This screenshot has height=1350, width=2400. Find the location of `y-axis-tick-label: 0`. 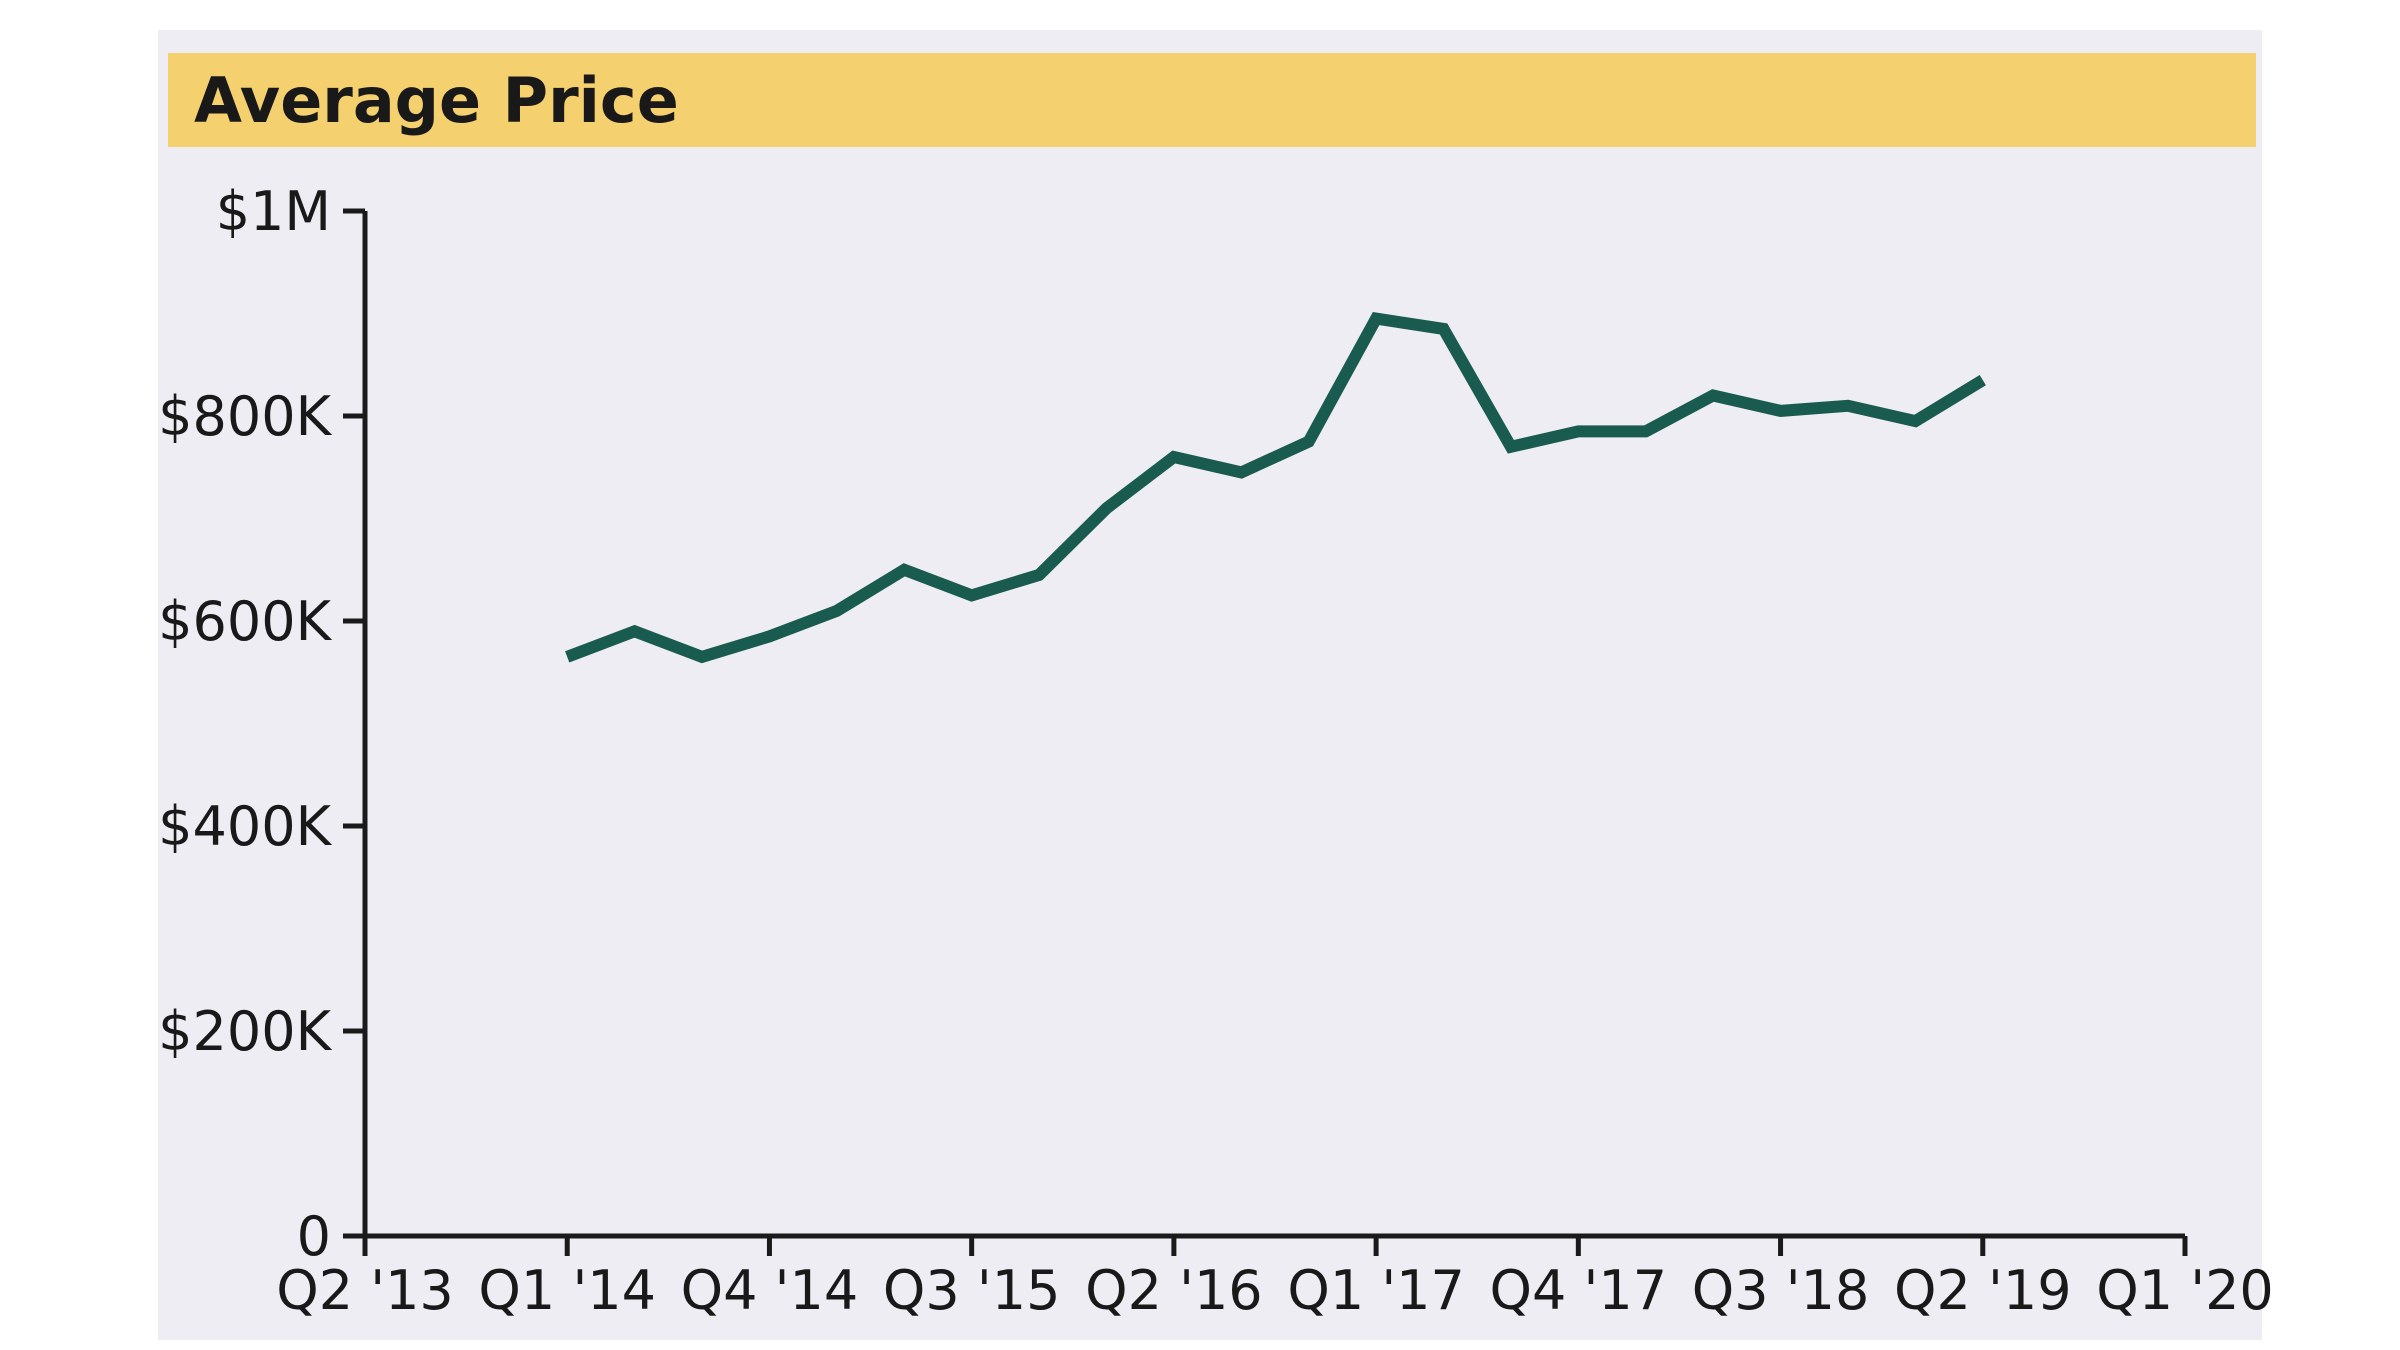

y-axis-tick-label: 0 is located at coordinates (314, 1236).